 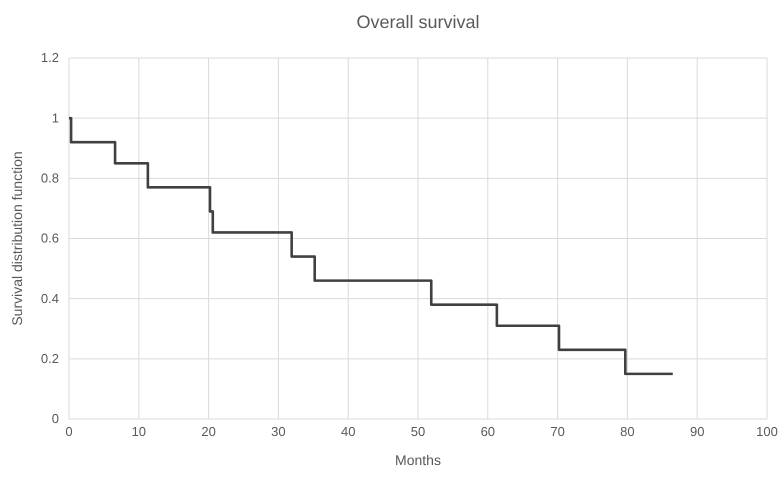 What do you see at coordinates (557, 432) in the screenshot?
I see `x-tick-label: 70` at bounding box center [557, 432].